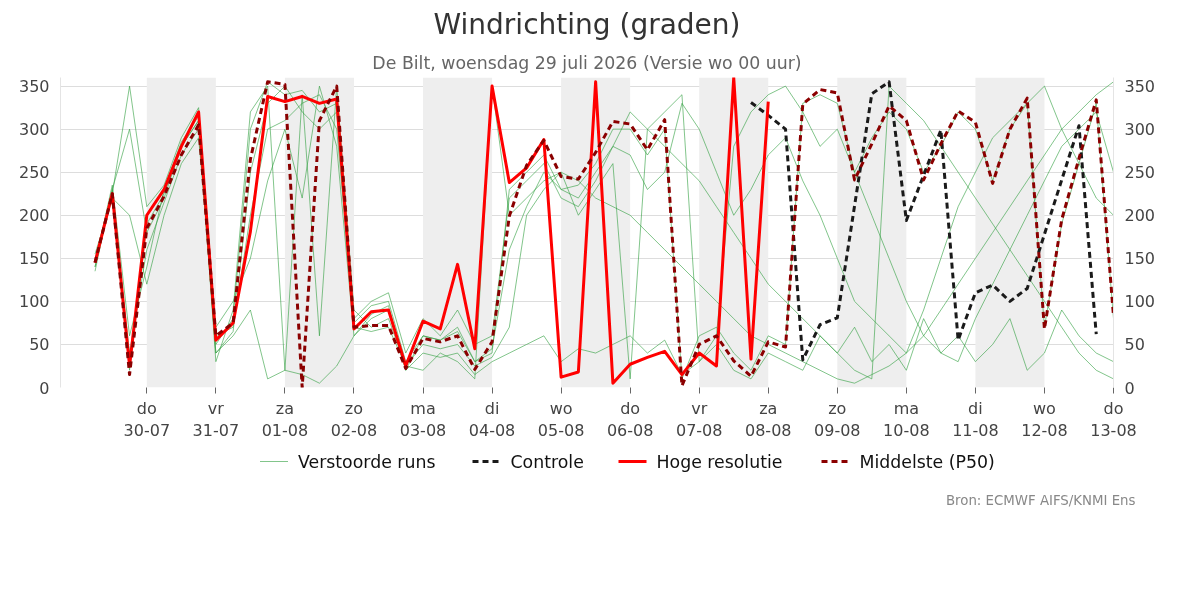 Image resolution: width=1200 pixels, height=600 pixels. I want to click on x-tick-label: ma 10-08, so click(906, 419).